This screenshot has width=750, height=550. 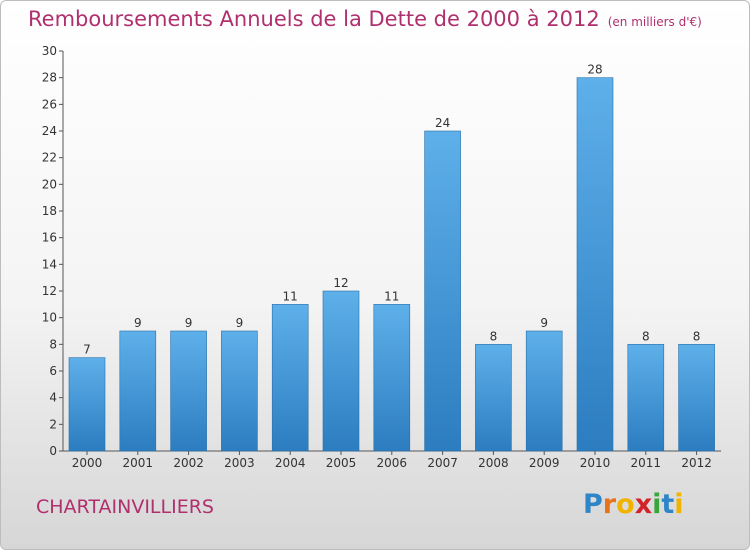 What do you see at coordinates (442, 463) in the screenshot?
I see `x-tick-label-2007: 2007` at bounding box center [442, 463].